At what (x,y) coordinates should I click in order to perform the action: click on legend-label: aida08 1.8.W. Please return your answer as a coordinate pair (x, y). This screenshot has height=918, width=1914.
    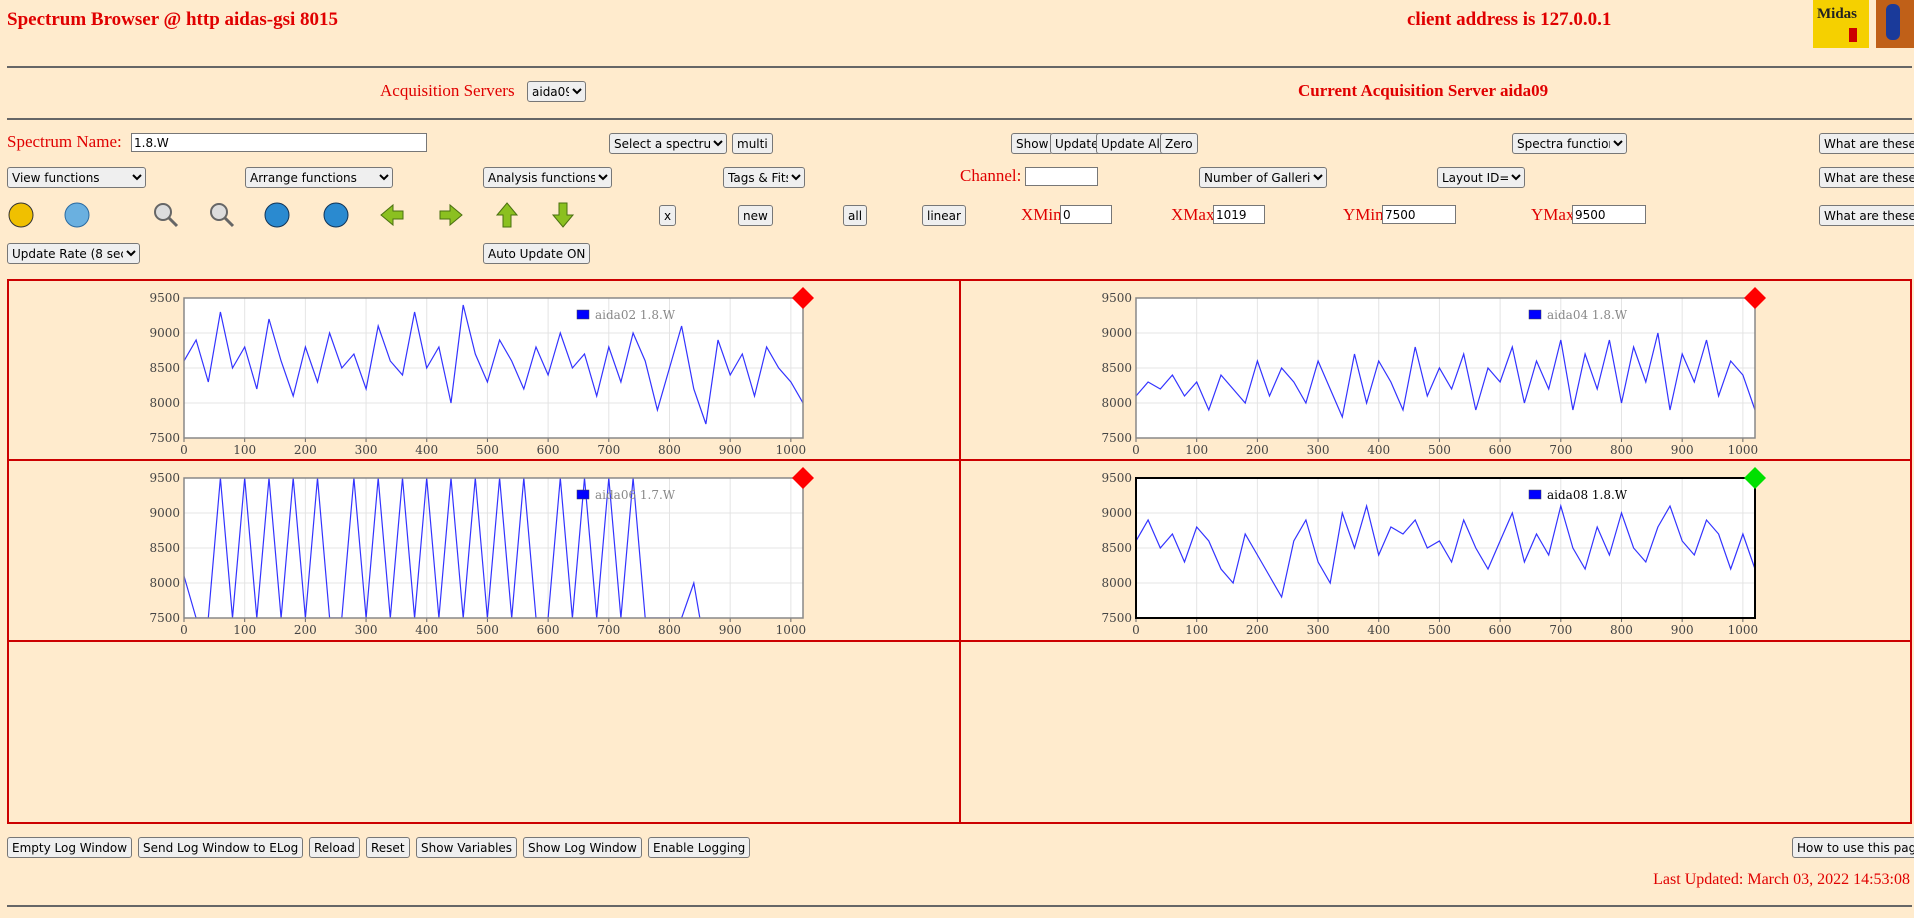
    Looking at the image, I should click on (1587, 495).